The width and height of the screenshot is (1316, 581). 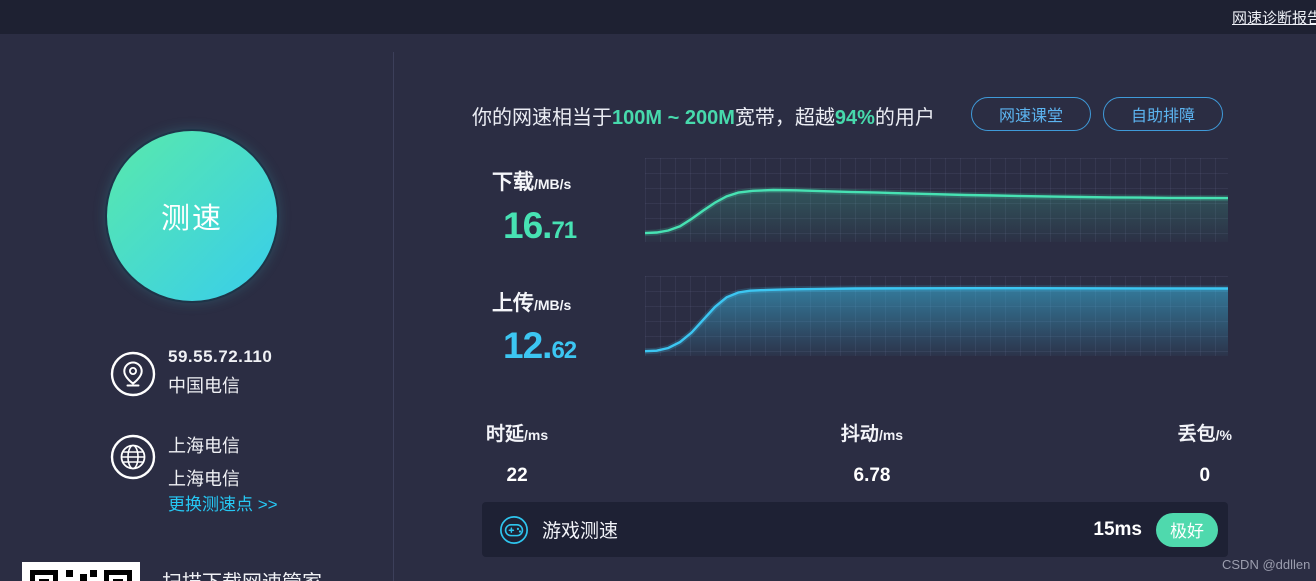 What do you see at coordinates (204, 479) in the screenshot?
I see `server-node: 上海电信` at bounding box center [204, 479].